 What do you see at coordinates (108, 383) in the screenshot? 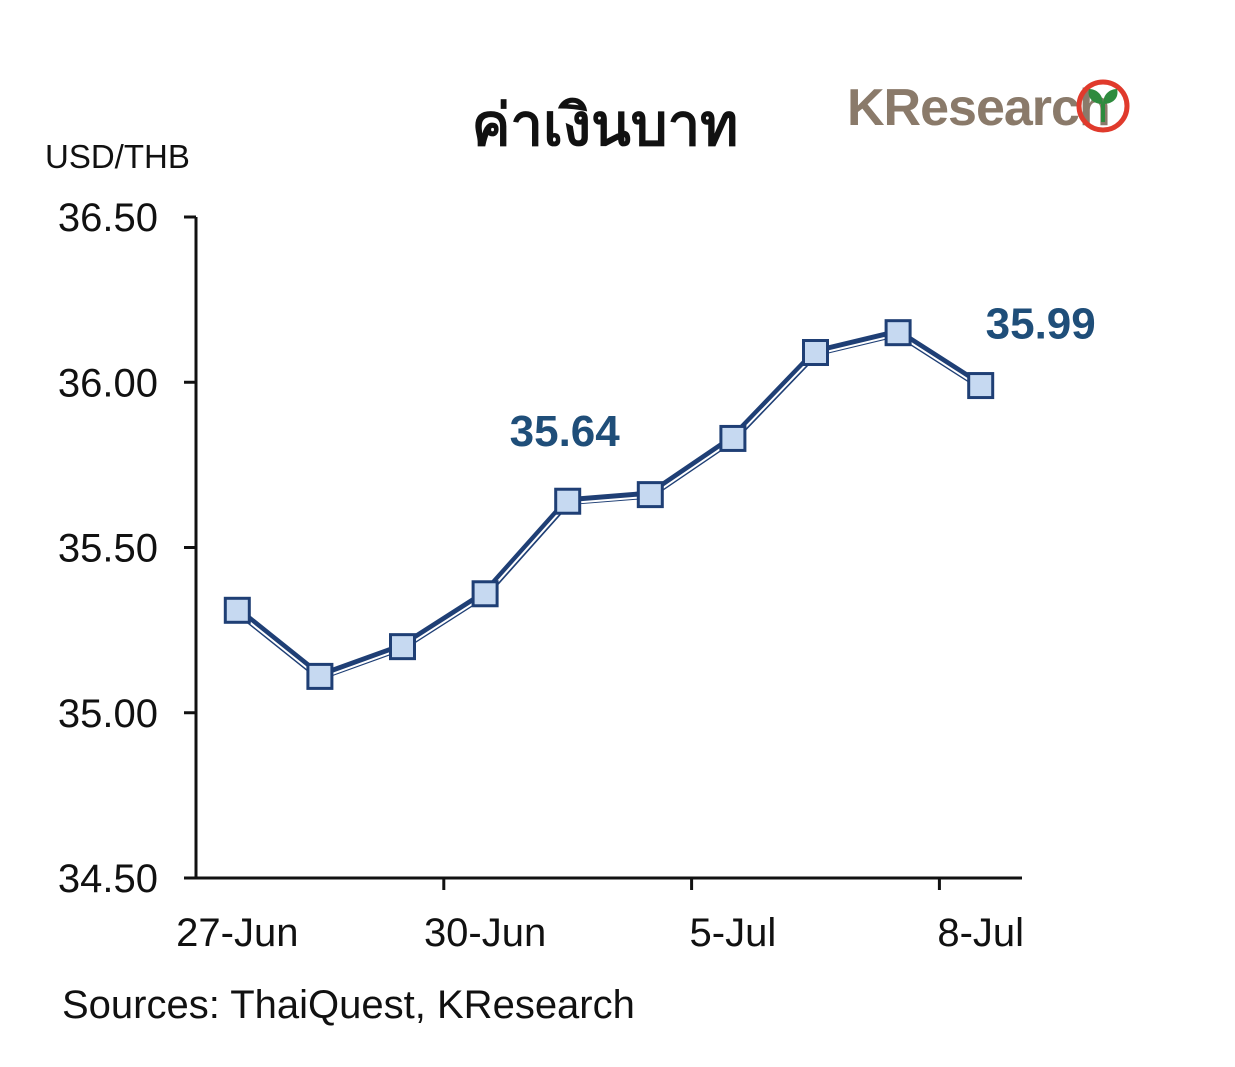
I see `y-tick-label: 36.00` at bounding box center [108, 383].